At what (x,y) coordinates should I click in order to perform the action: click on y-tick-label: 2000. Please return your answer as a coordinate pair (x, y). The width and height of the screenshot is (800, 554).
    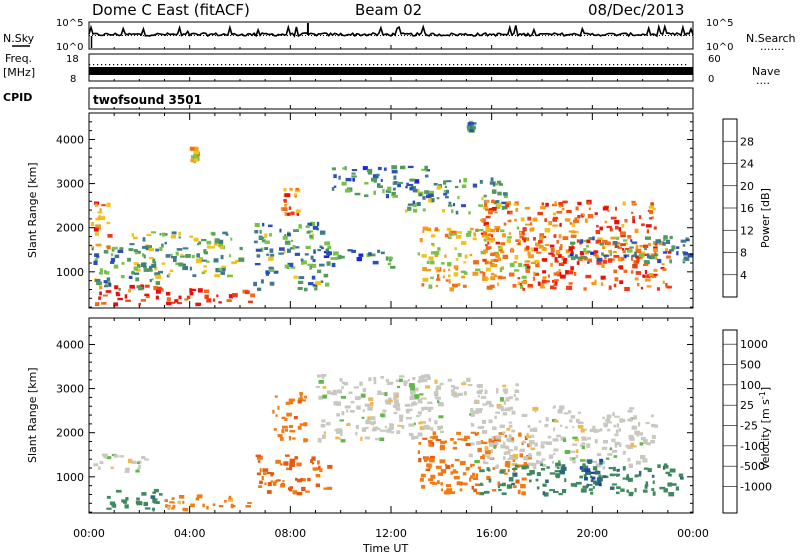
    Looking at the image, I should click on (70, 228).